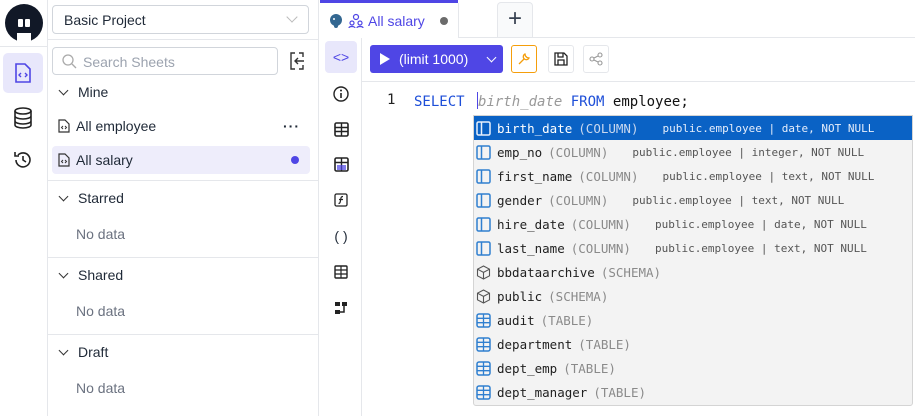  What do you see at coordinates (341, 227) in the screenshot?
I see `editor-rail: <> ( )` at bounding box center [341, 227].